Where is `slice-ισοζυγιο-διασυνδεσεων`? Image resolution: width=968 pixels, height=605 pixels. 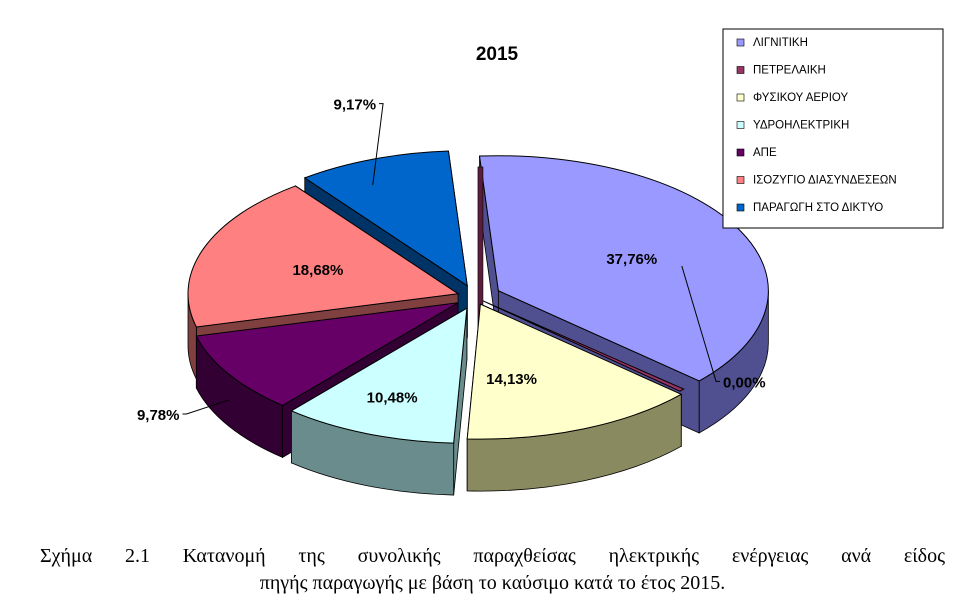
slice-ισοζυγιο-διασυνδεσεων is located at coordinates (323, 256).